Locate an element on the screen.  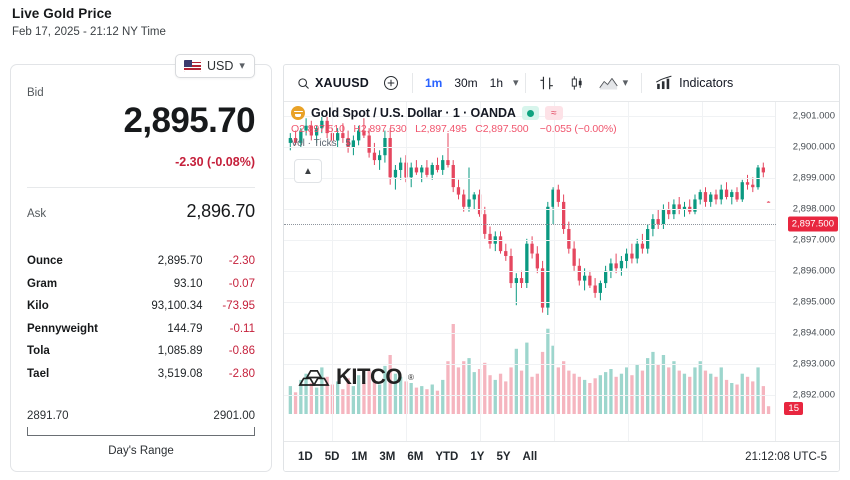
card-divider is located at coordinates (141, 187).